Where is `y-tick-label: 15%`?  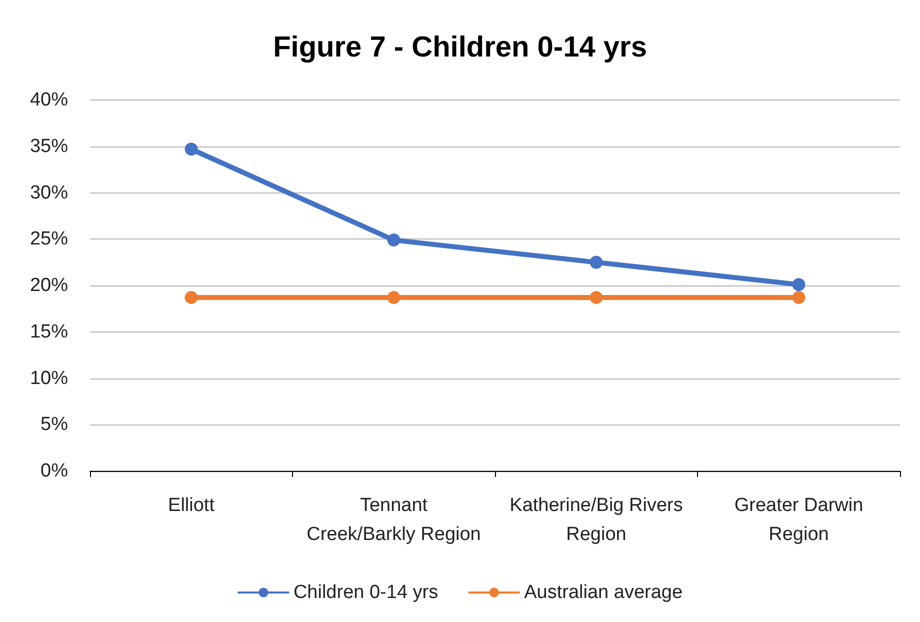
y-tick-label: 15% is located at coordinates (49, 331).